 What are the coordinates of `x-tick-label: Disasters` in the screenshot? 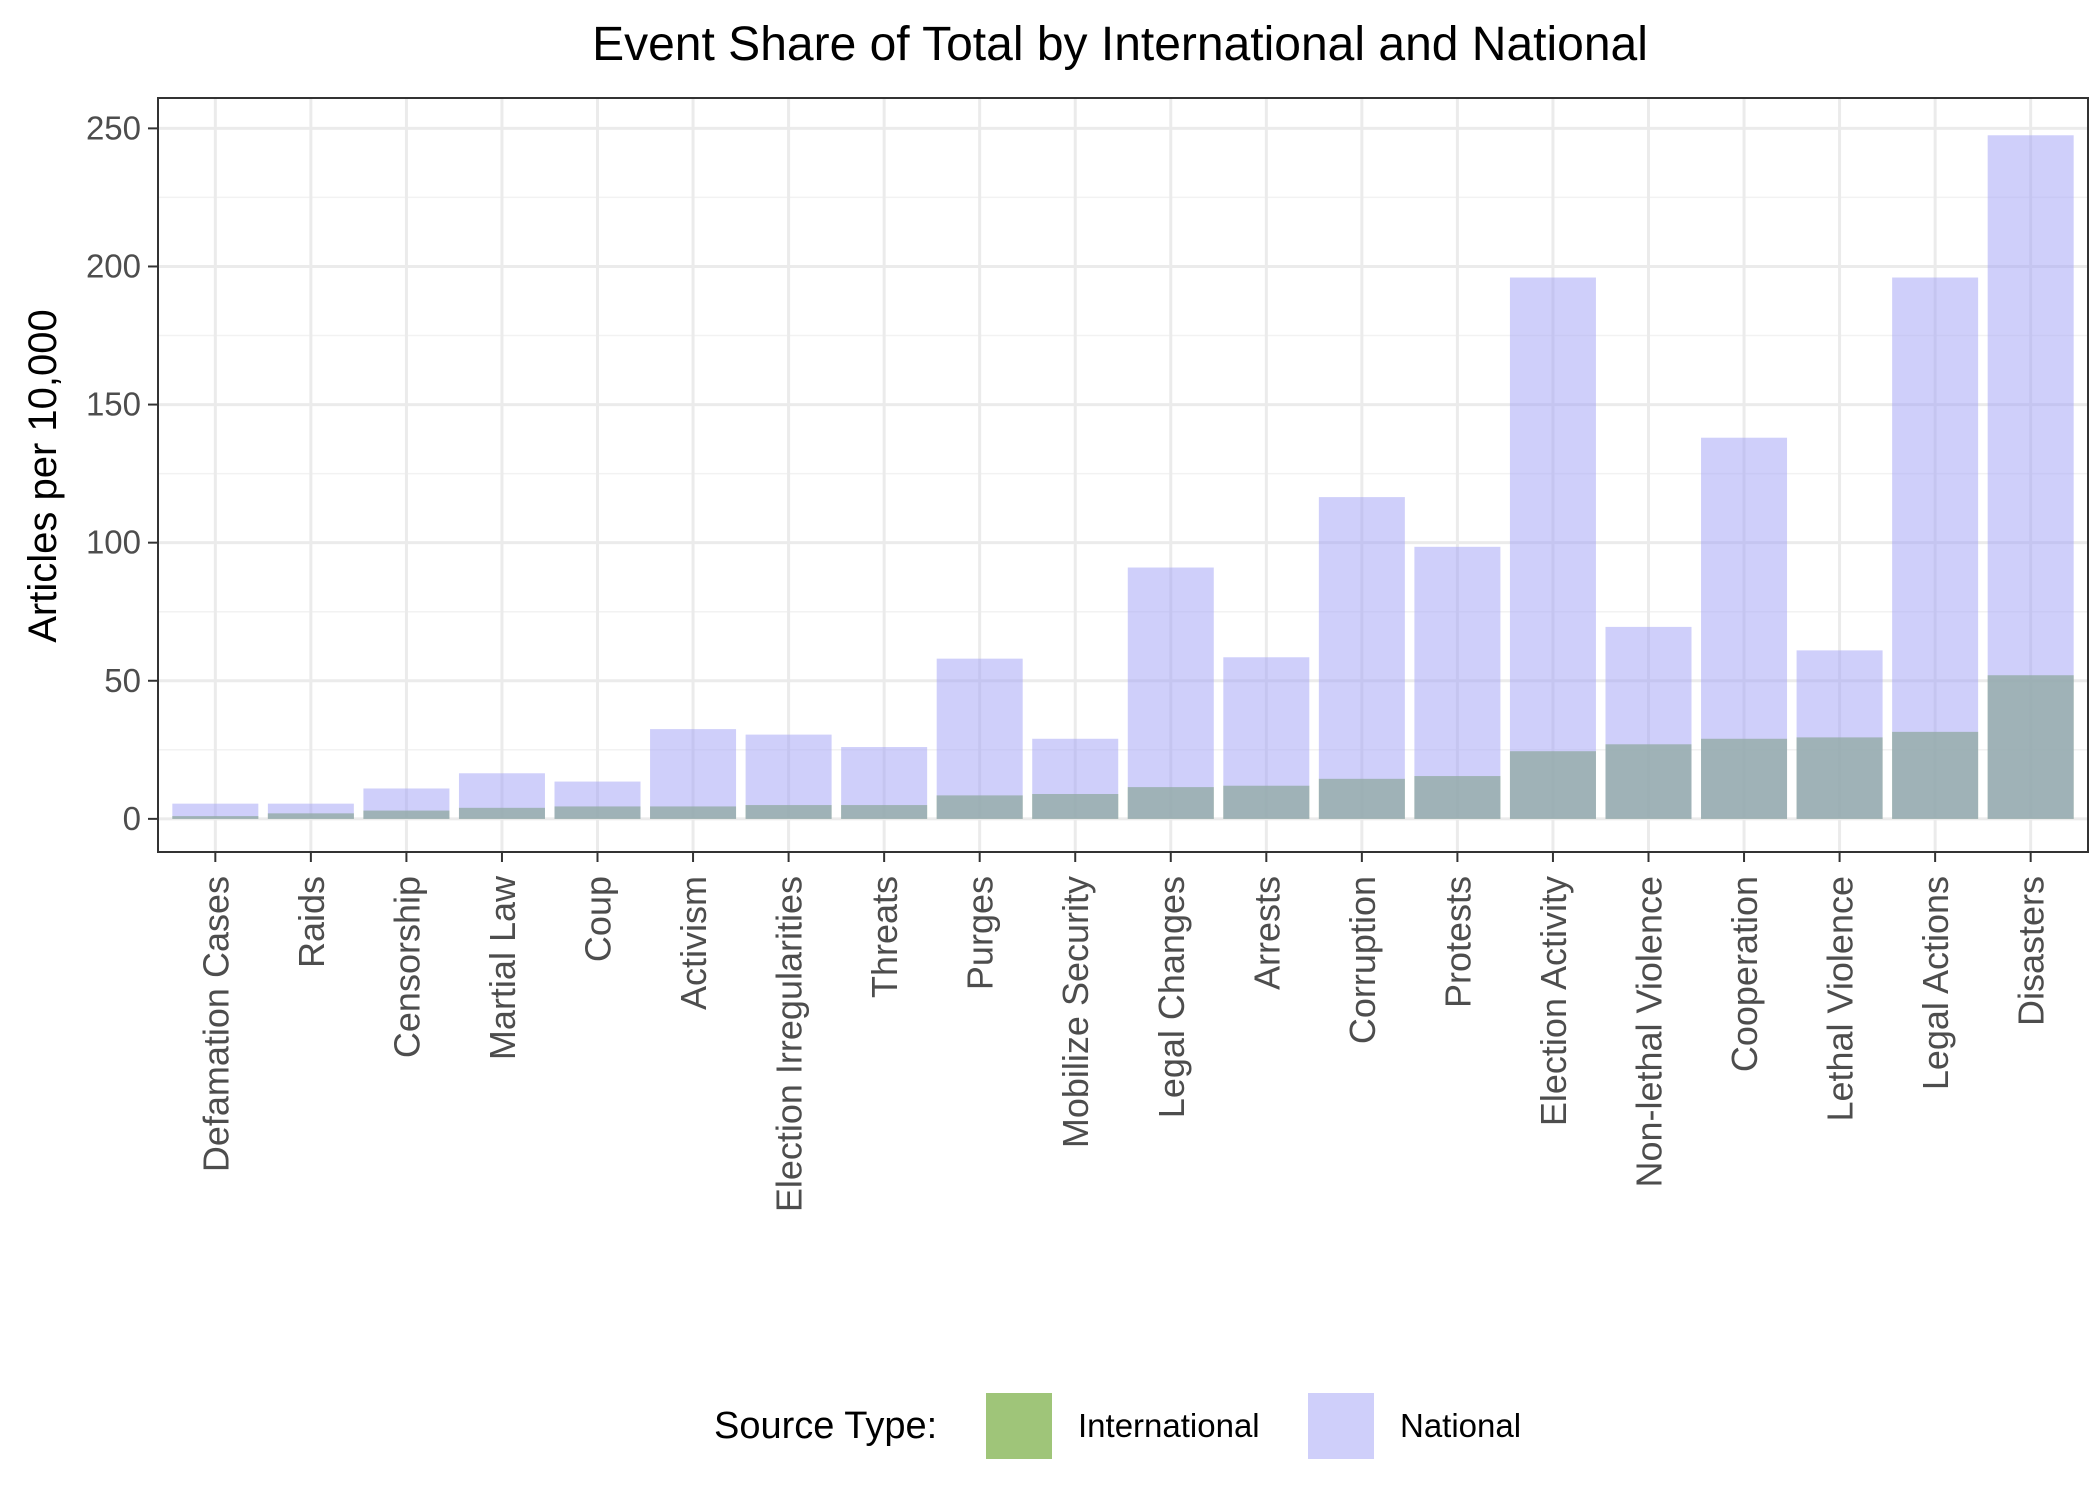 It's located at (2031, 951).